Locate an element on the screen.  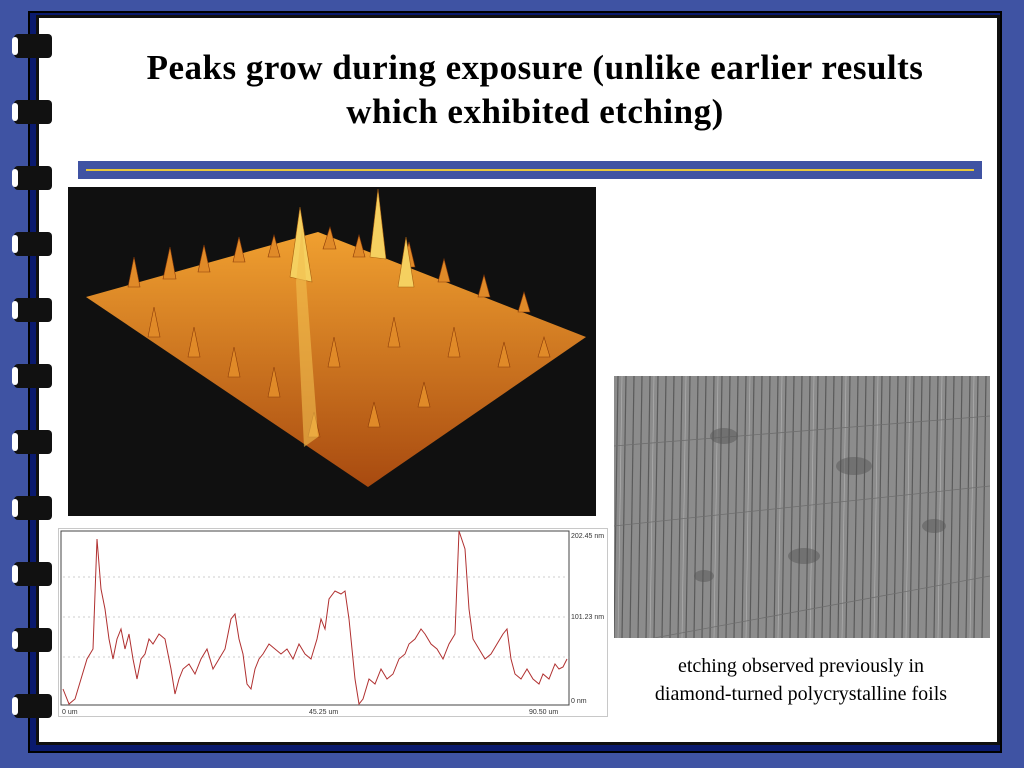
y-tick-label: 202.45 nm is located at coordinates (587, 536).